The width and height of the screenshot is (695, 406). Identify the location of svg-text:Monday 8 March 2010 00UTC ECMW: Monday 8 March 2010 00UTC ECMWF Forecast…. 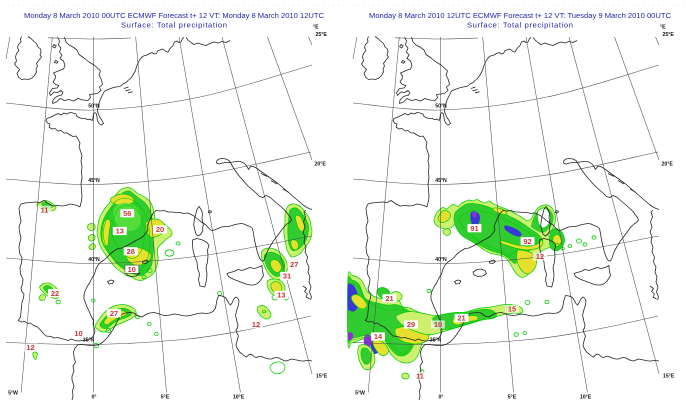
(174, 15).